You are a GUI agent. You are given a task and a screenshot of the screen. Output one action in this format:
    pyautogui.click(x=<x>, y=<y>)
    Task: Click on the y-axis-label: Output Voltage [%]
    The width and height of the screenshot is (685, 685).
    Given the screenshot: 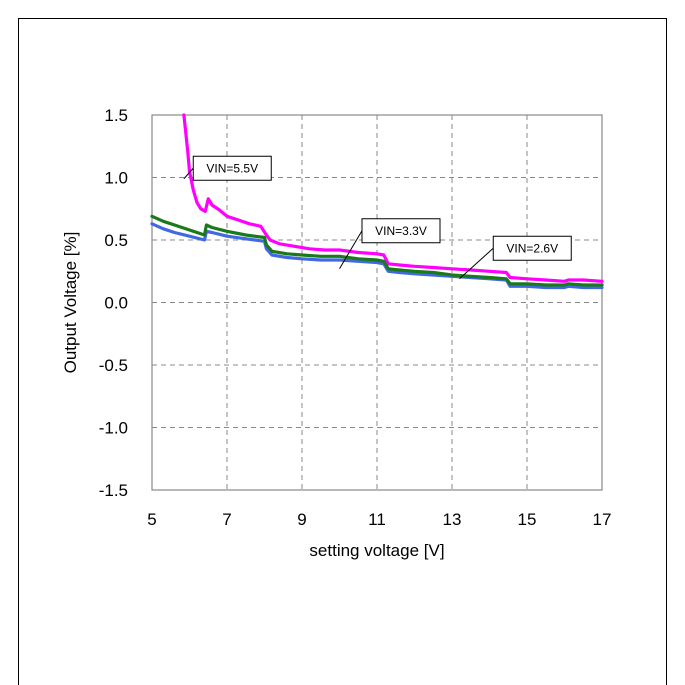 What is the action you would take?
    pyautogui.click(x=70, y=303)
    